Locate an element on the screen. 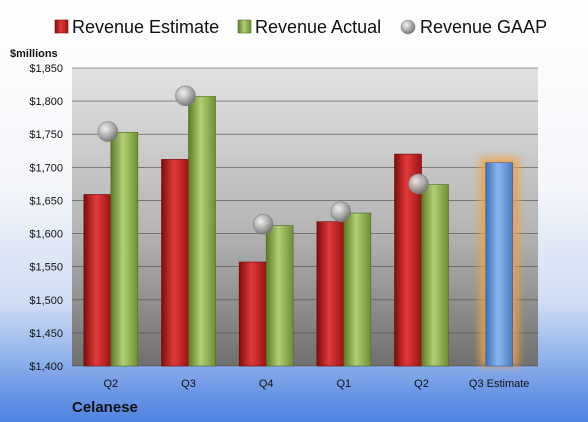 The height and width of the screenshot is (422, 588). y-tick-label: $1,850 is located at coordinates (46, 69).